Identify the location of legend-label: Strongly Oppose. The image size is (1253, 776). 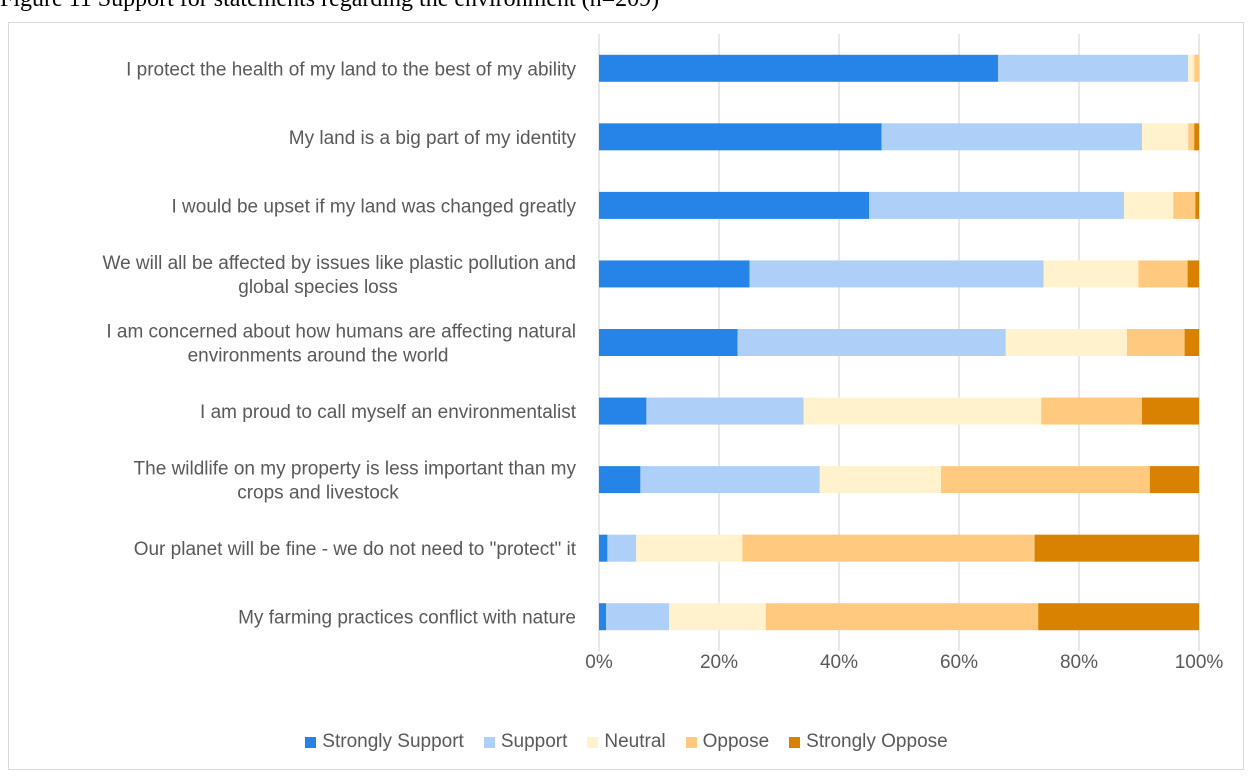
(877, 741).